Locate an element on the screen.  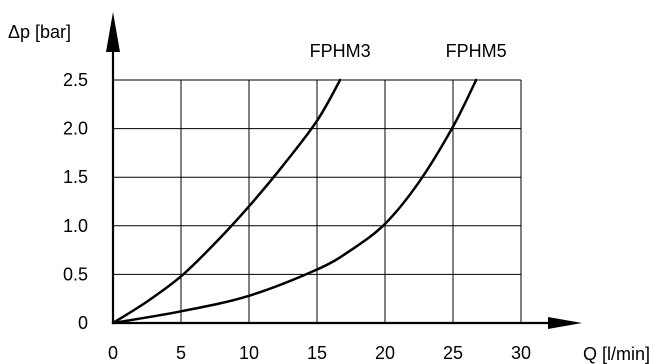
series-label-fphm3: FPHM3 is located at coordinates (340, 51).